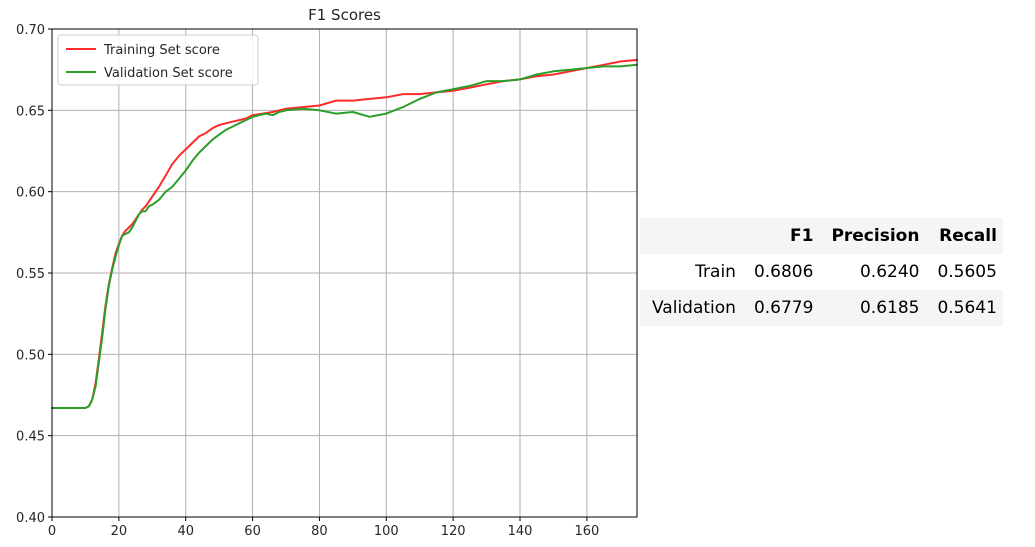 The width and height of the screenshot is (1035, 547). Describe the element at coordinates (821, 308) in the screenshot. I see `table-row-validation: Validation 0.6779 0.6185 0.5641` at that location.